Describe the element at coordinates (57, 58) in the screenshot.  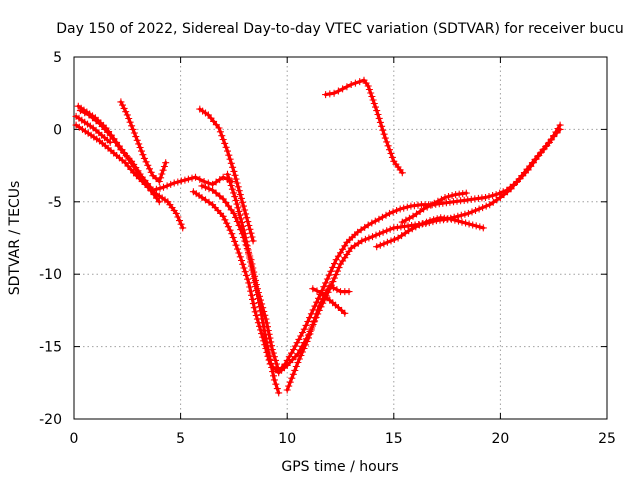
I see `y-tick-label: 5` at that location.